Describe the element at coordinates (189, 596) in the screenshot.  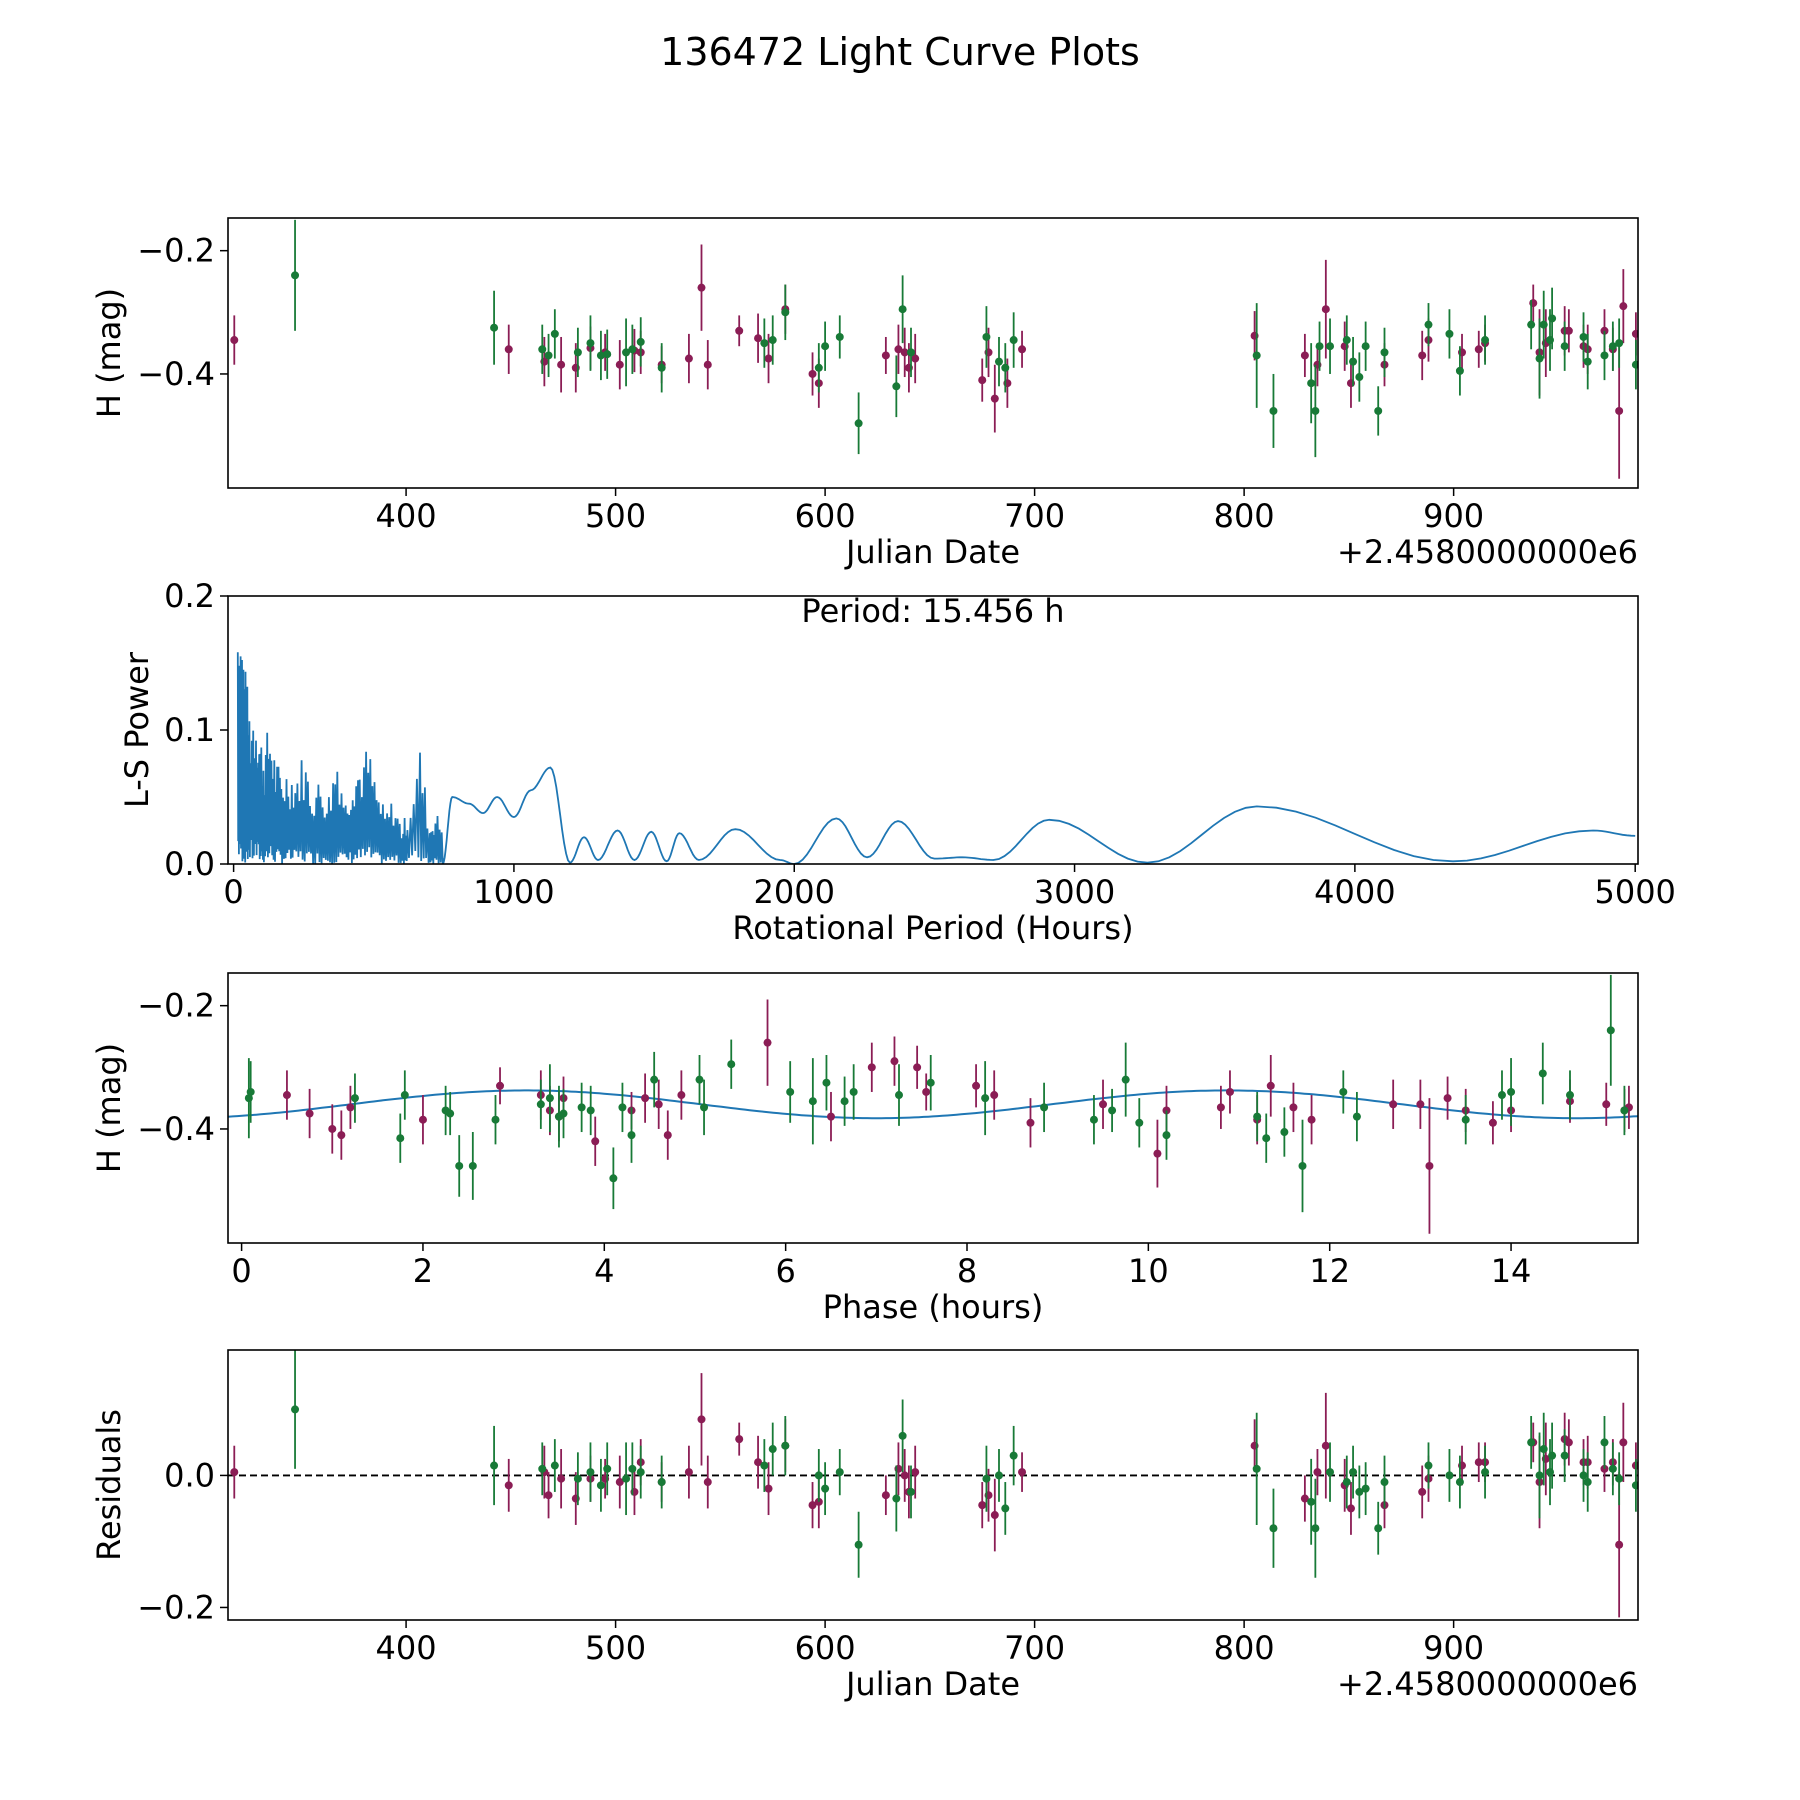
I see `periodogram-ytick-label: 0.2` at that location.